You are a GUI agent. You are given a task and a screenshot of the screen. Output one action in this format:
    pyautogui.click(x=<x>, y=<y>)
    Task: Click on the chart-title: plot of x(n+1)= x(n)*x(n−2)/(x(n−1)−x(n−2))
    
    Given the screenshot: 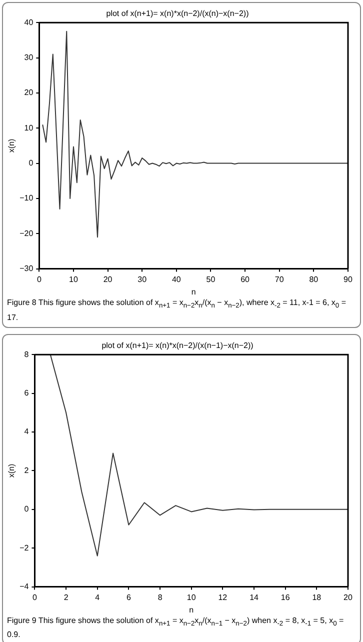 What is the action you would take?
    pyautogui.click(x=178, y=345)
    